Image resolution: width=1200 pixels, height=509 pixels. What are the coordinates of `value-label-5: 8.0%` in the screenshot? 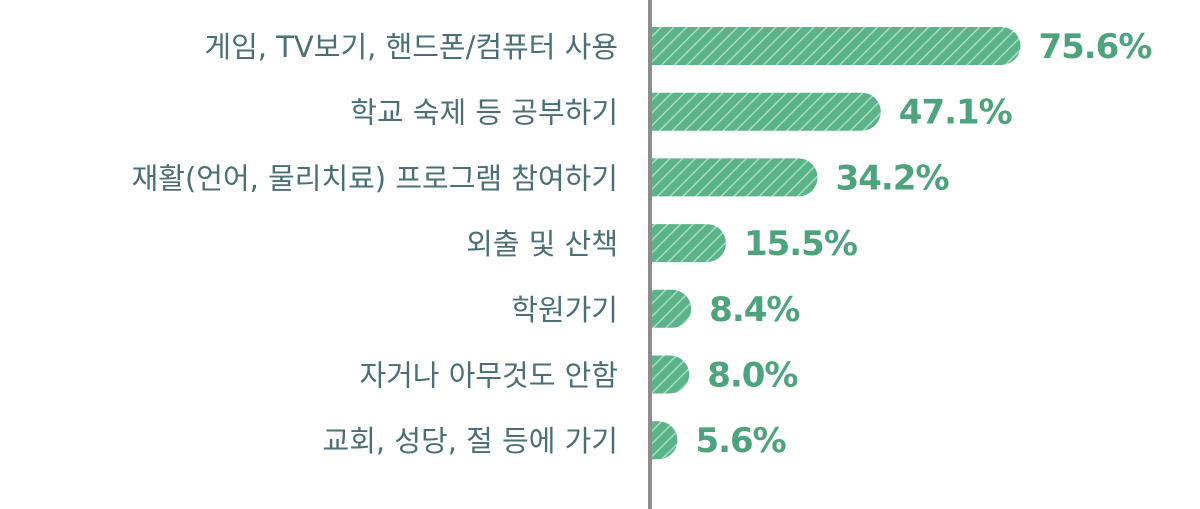 It's located at (752, 376).